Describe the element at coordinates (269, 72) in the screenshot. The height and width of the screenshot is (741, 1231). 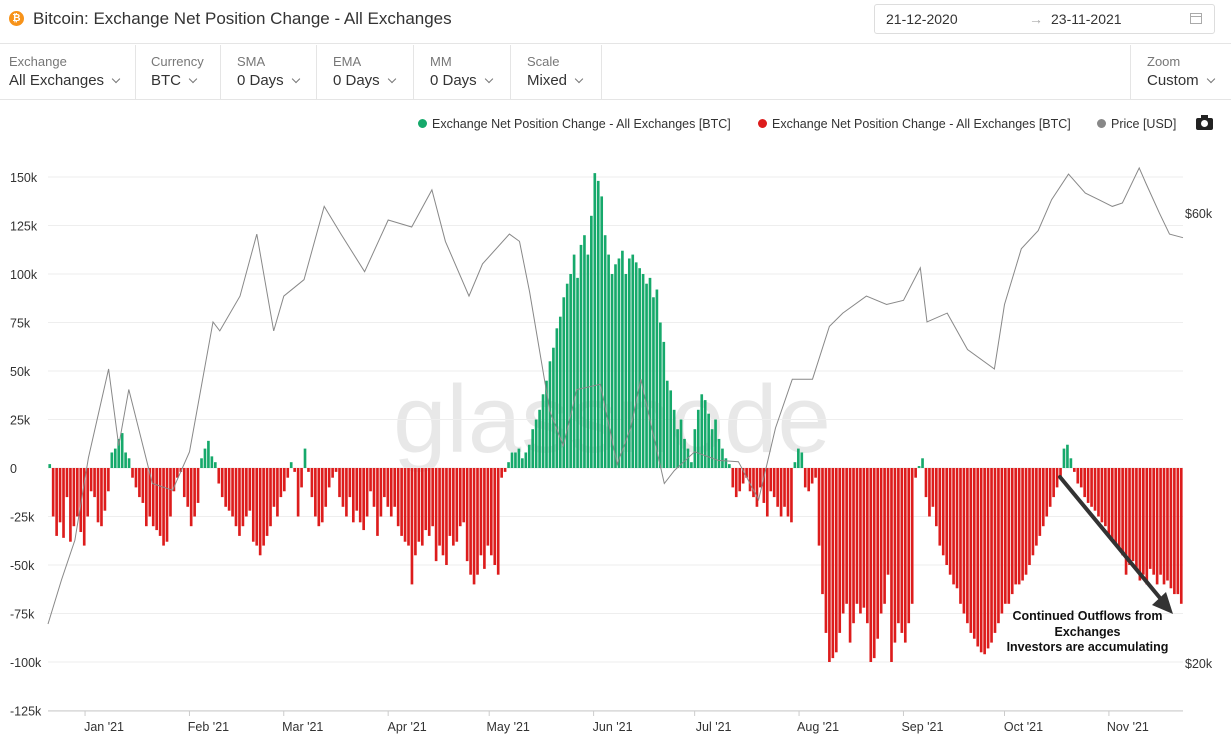
I see `sma-select: SMA 0 Days` at that location.